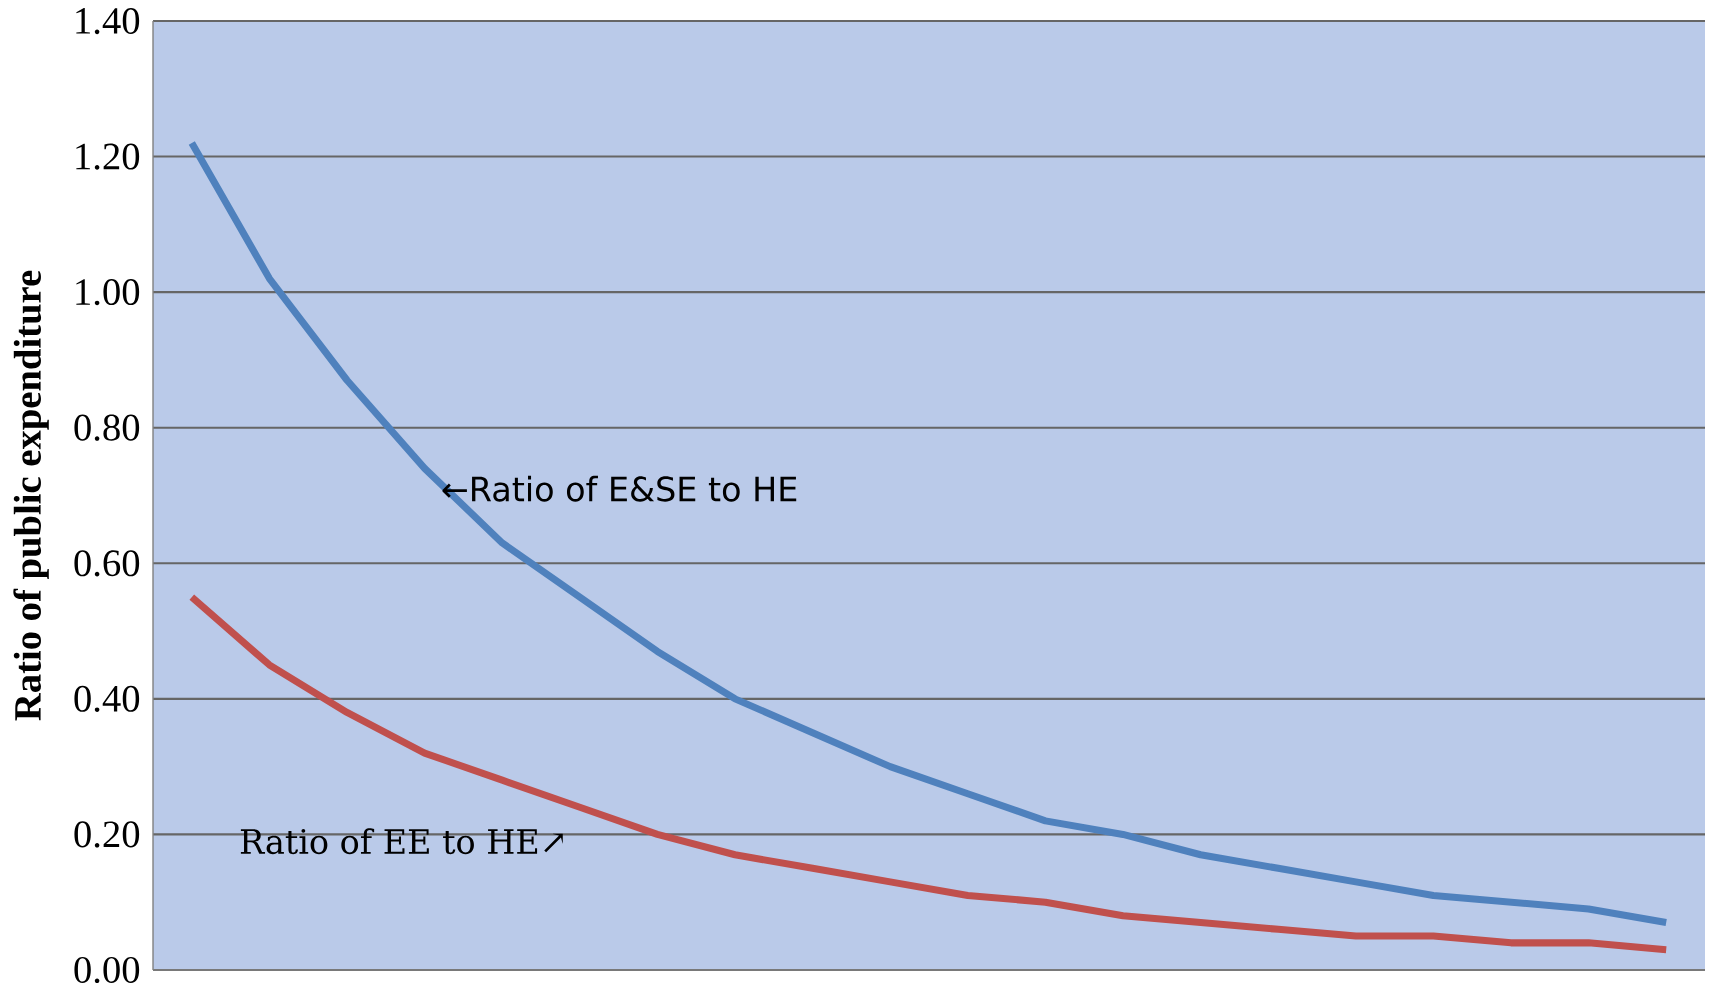 The image size is (1714, 990). I want to click on y-axis-title: Ratio of public expenditure, so click(31, 495).